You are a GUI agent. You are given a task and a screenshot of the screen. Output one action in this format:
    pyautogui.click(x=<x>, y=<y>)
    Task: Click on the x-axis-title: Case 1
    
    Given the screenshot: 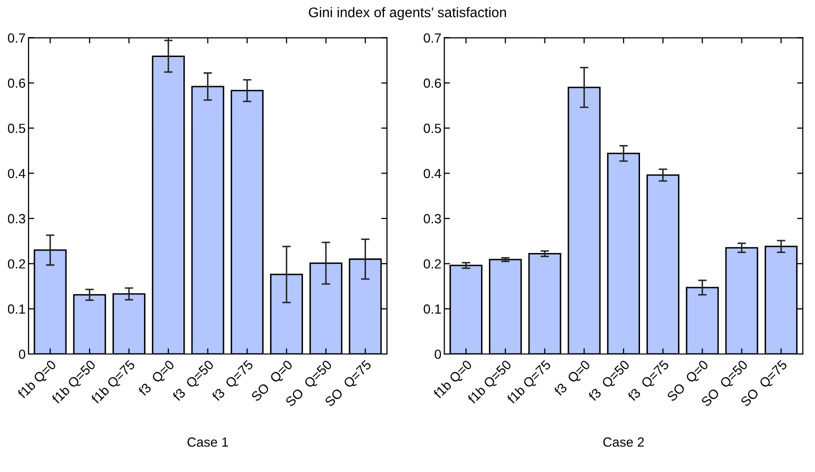 What is the action you would take?
    pyautogui.click(x=208, y=442)
    